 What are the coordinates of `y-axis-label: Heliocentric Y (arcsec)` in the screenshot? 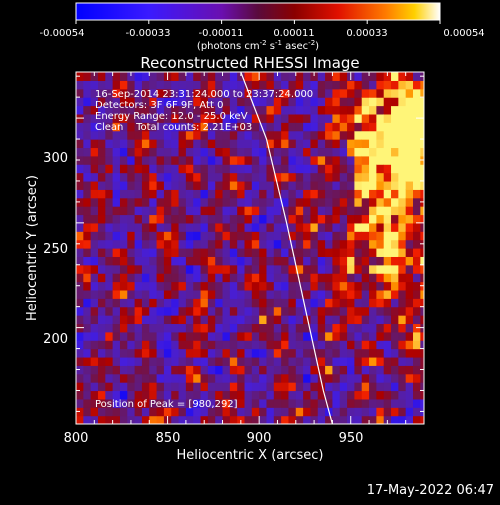 It's located at (32, 248).